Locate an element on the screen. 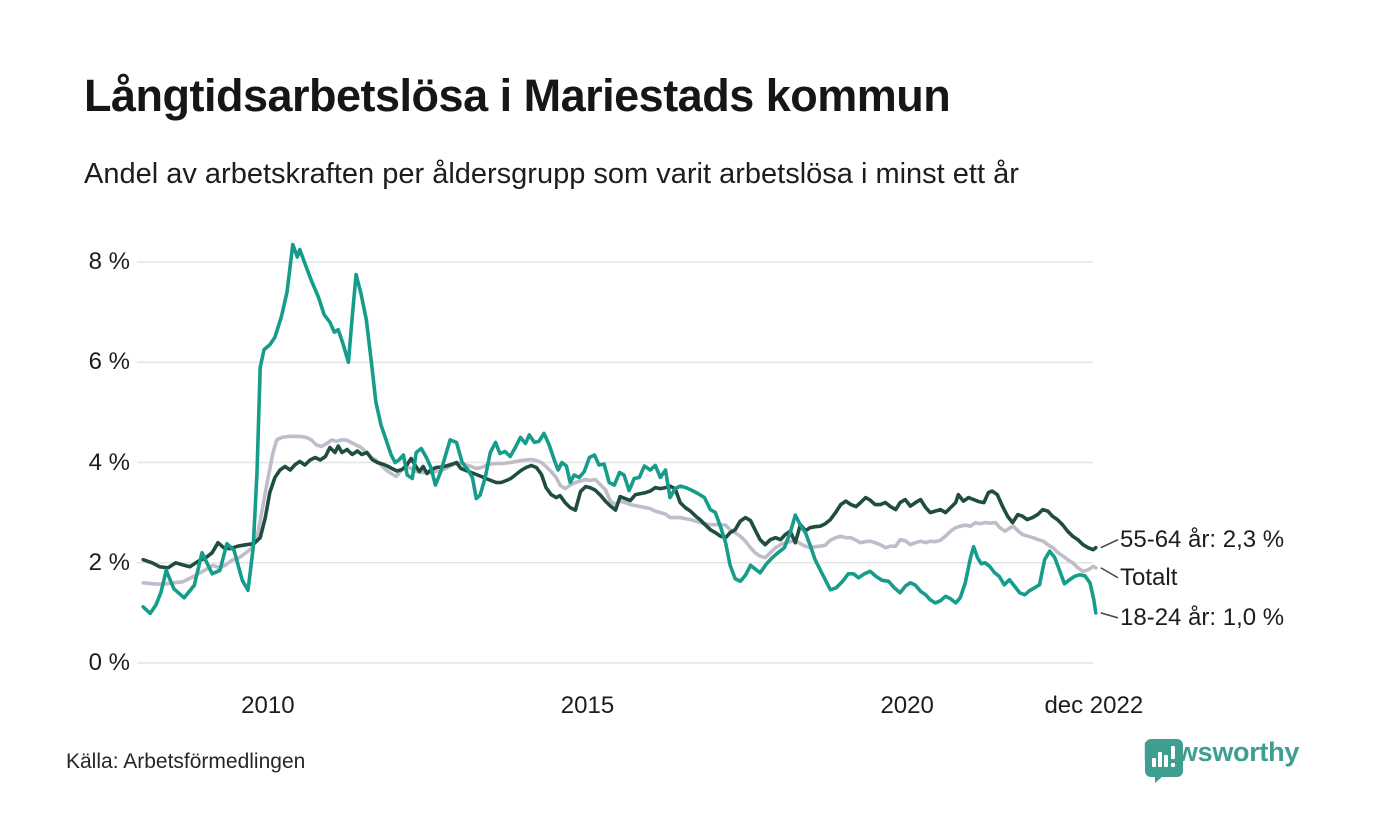 The height and width of the screenshot is (840, 1400). series-line-totalt is located at coordinates (619, 510).